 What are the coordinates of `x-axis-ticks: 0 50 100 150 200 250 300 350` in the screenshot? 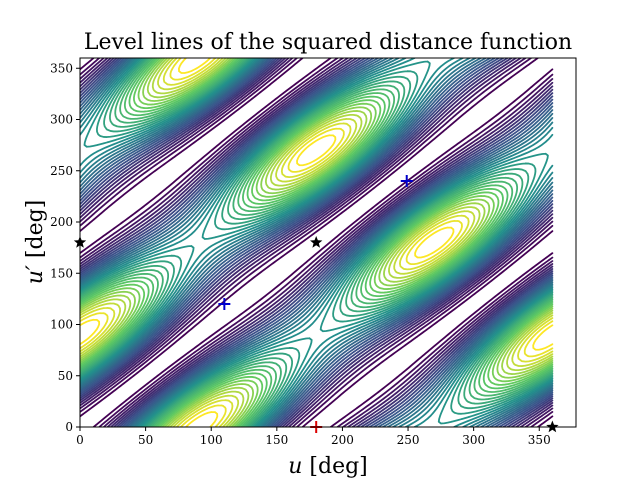 It's located at (313, 437).